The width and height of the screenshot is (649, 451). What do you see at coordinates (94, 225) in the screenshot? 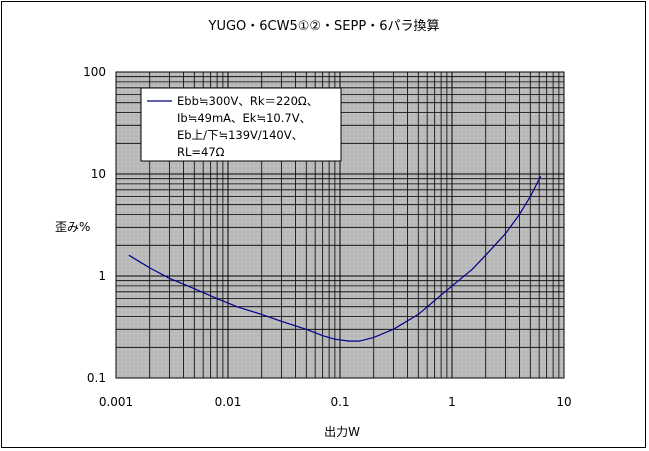
I see `y-tick-labels: 0.1 1 10 100` at bounding box center [94, 225].